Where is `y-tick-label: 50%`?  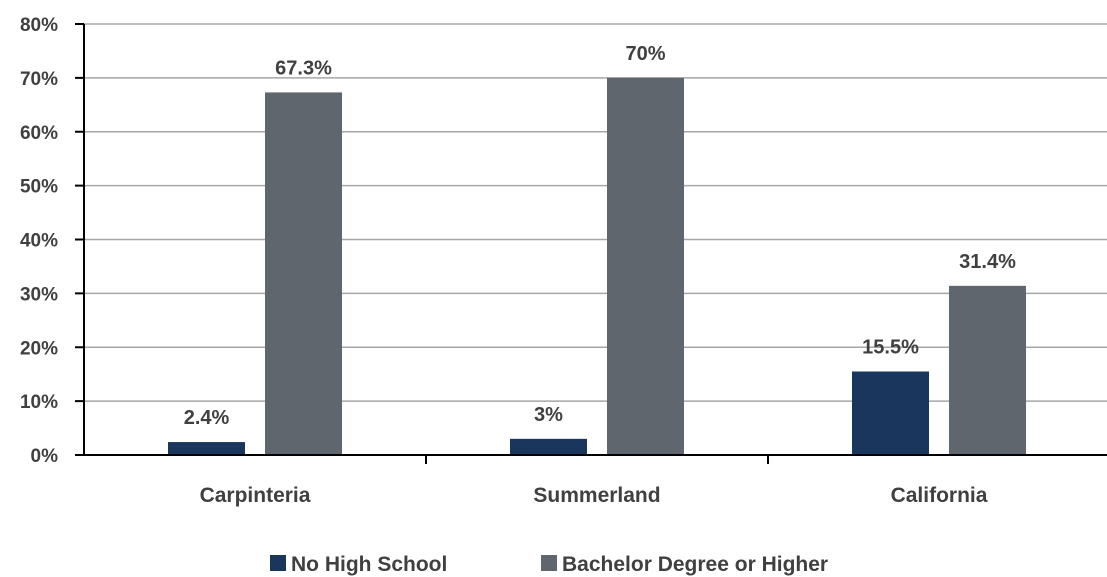
y-tick-label: 50% is located at coordinates (39, 187).